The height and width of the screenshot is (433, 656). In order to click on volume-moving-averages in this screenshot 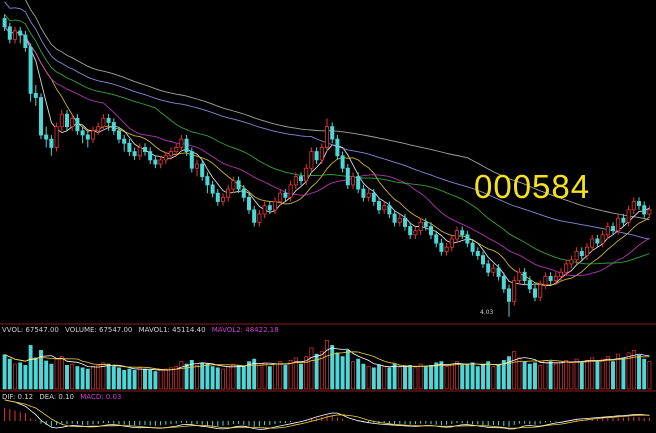, I will do `click(327, 359)`.